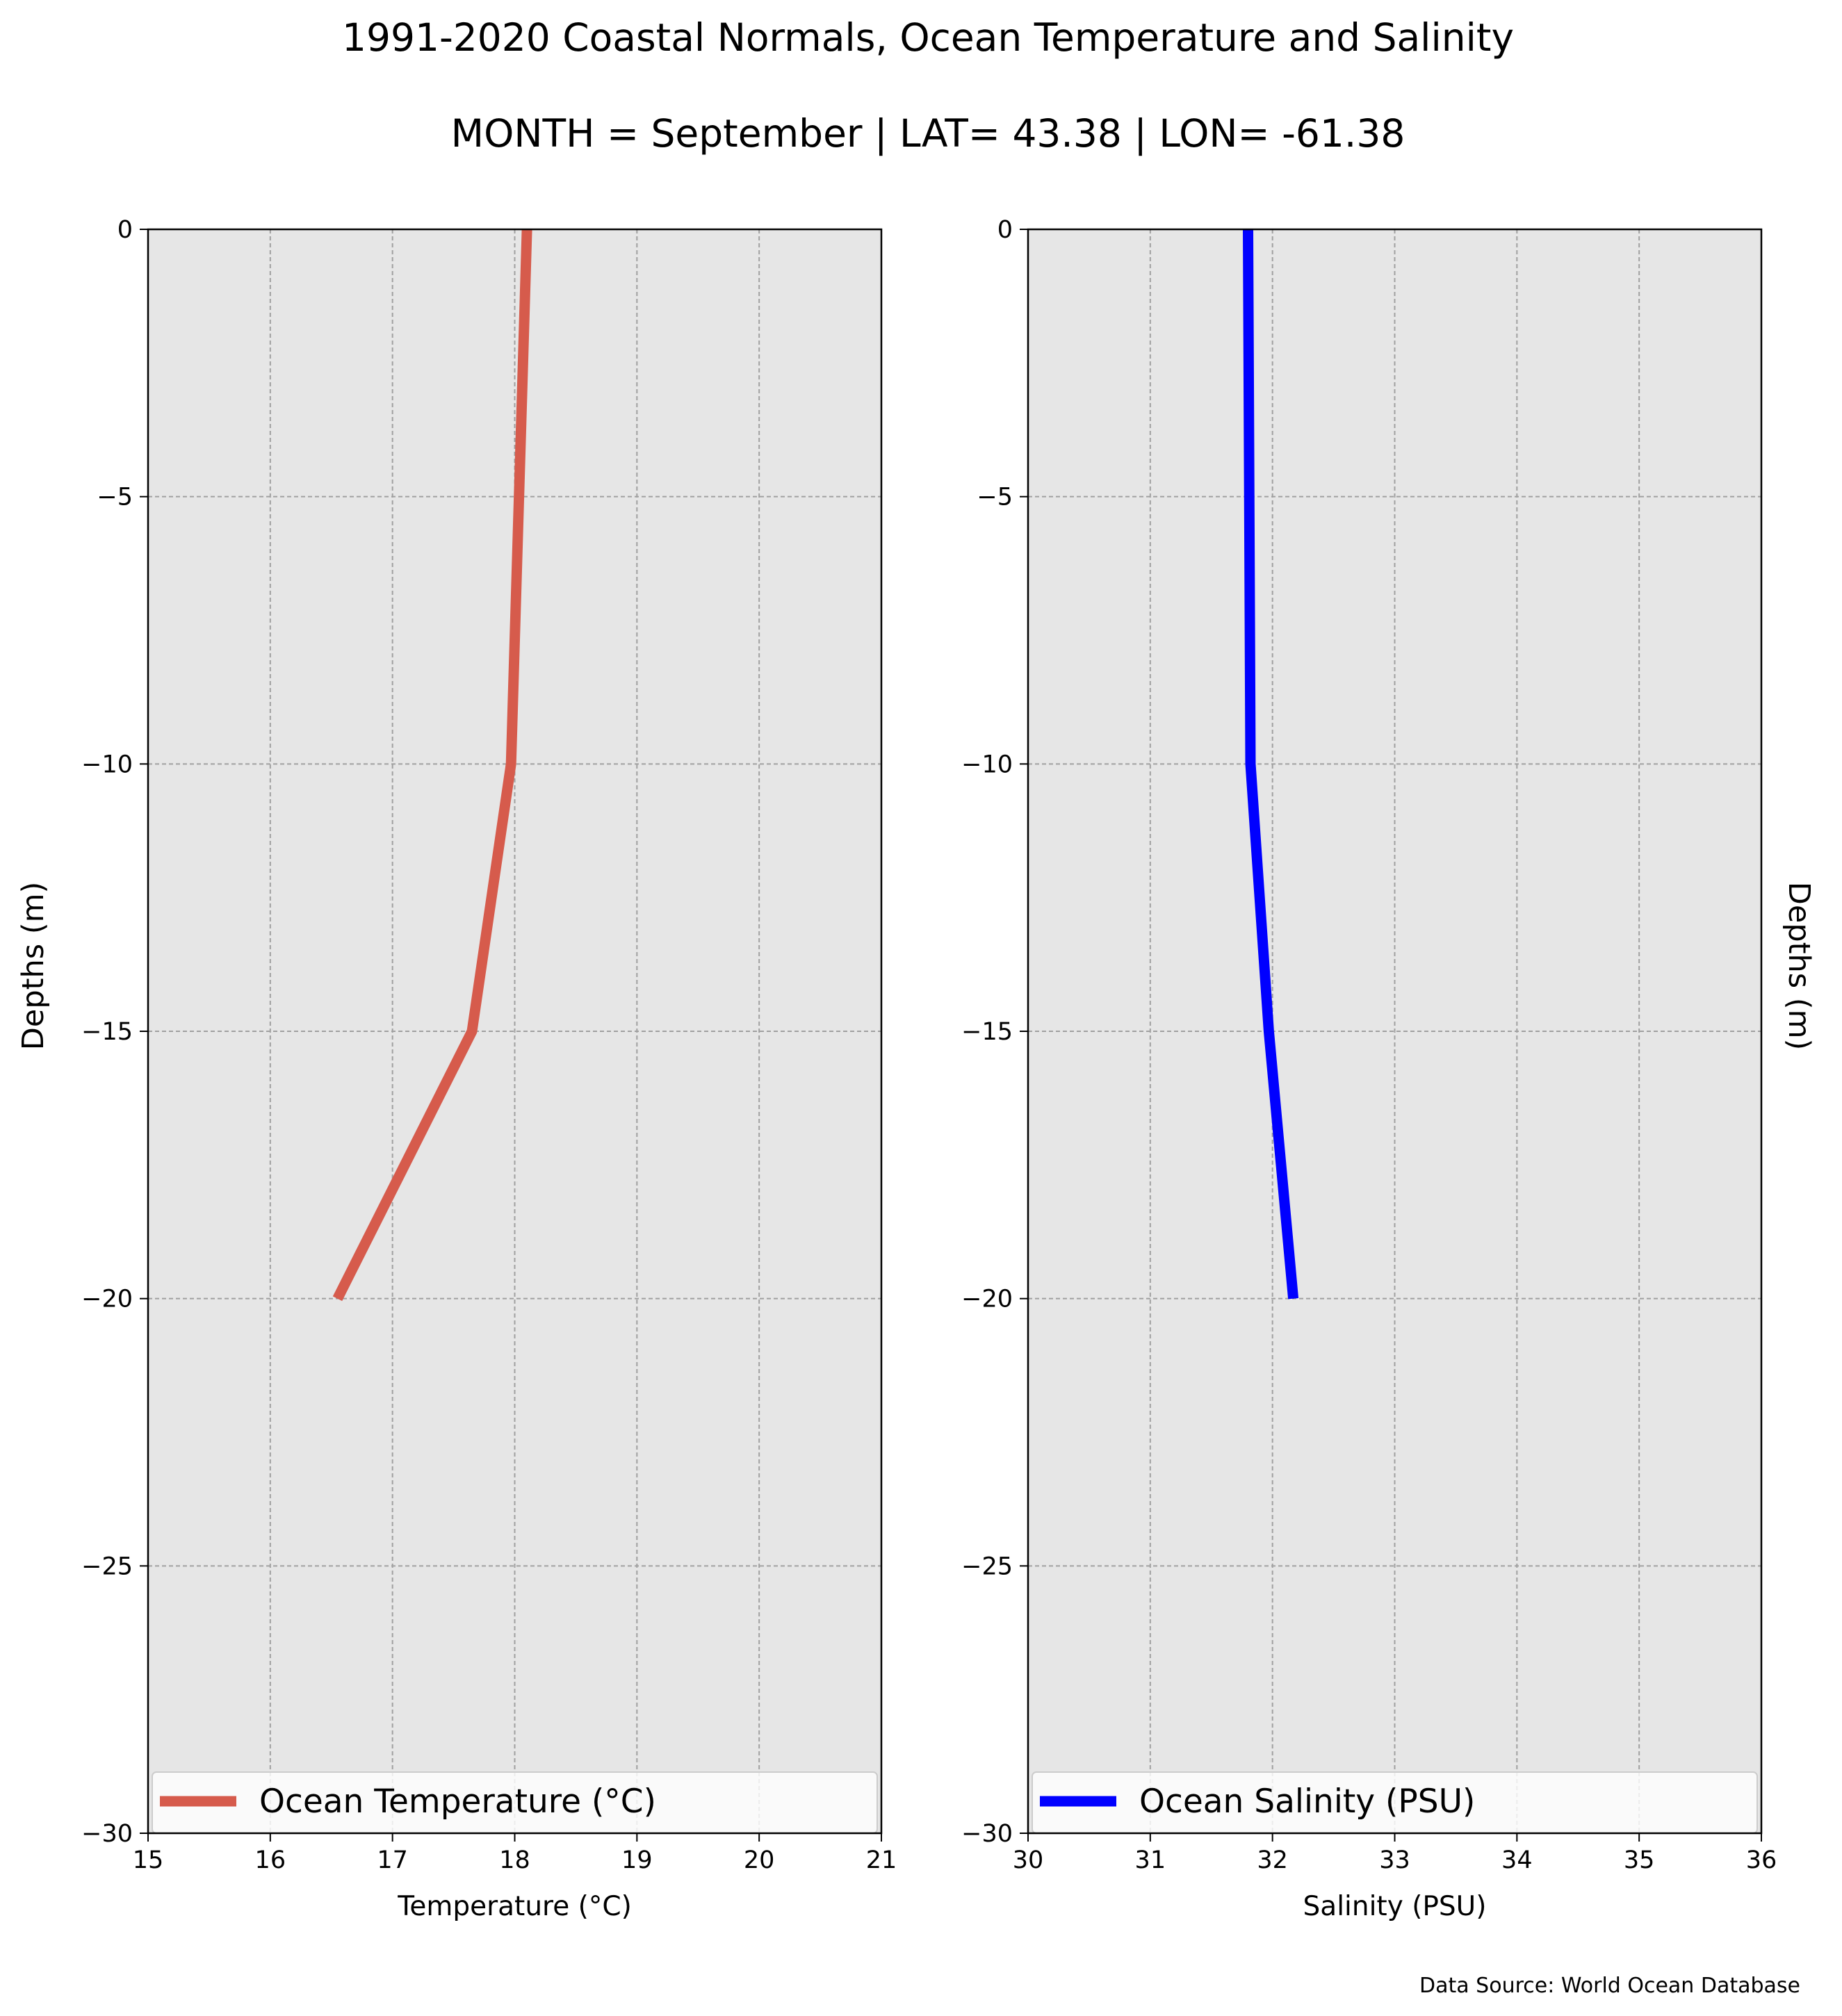 This screenshot has height=2016, width=1842. I want to click on temperature-y-tick-label: −30, so click(107, 1834).